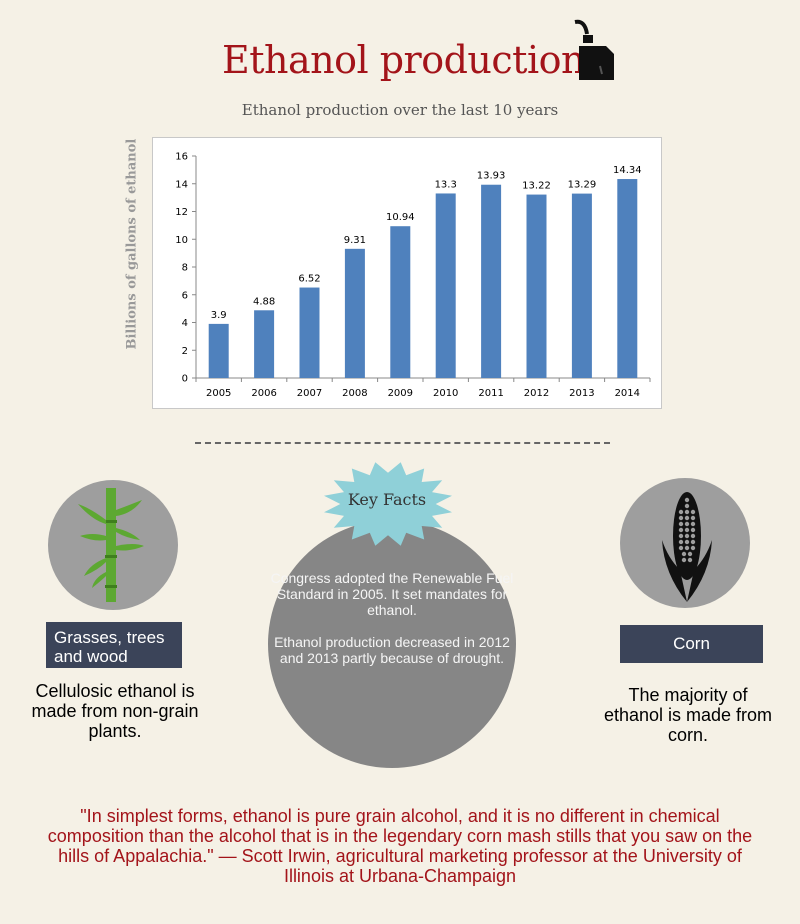 The height and width of the screenshot is (924, 800). I want to click on y-tick-label: 4, so click(185, 323).